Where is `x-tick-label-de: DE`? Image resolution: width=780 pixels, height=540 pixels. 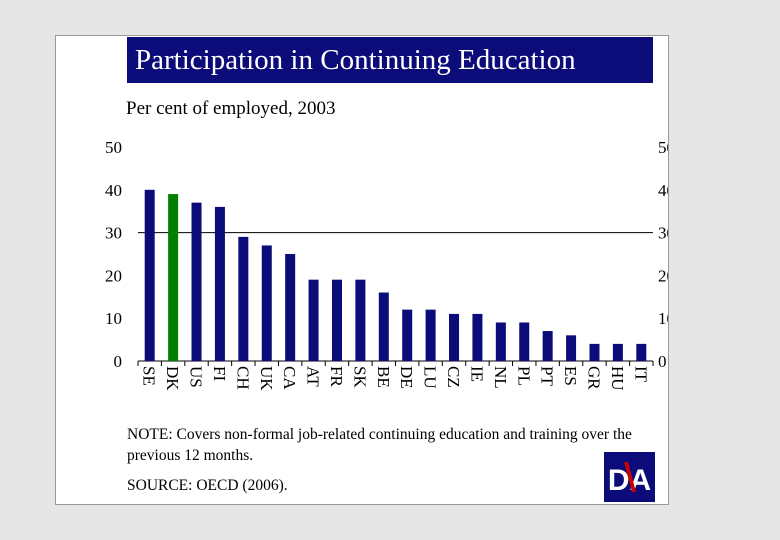
x-tick-label-de: DE is located at coordinates (406, 377).